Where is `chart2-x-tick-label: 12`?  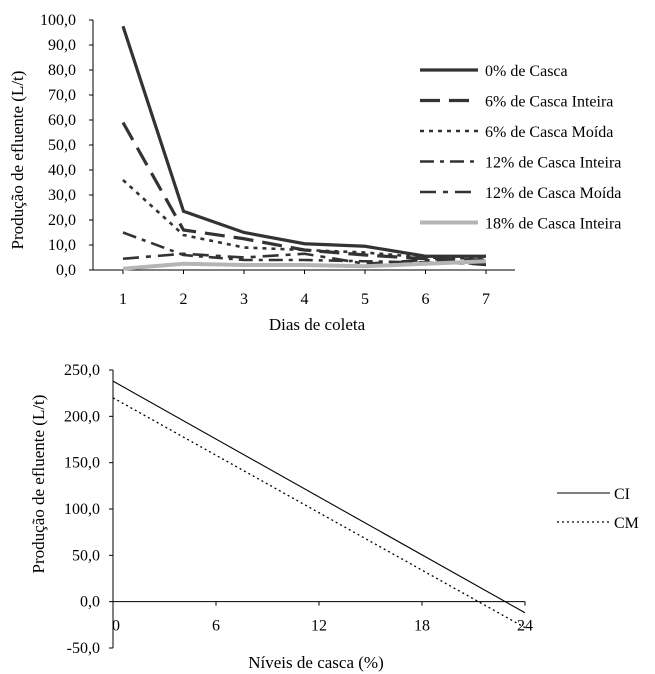 chart2-x-tick-label: 12 is located at coordinates (319, 626).